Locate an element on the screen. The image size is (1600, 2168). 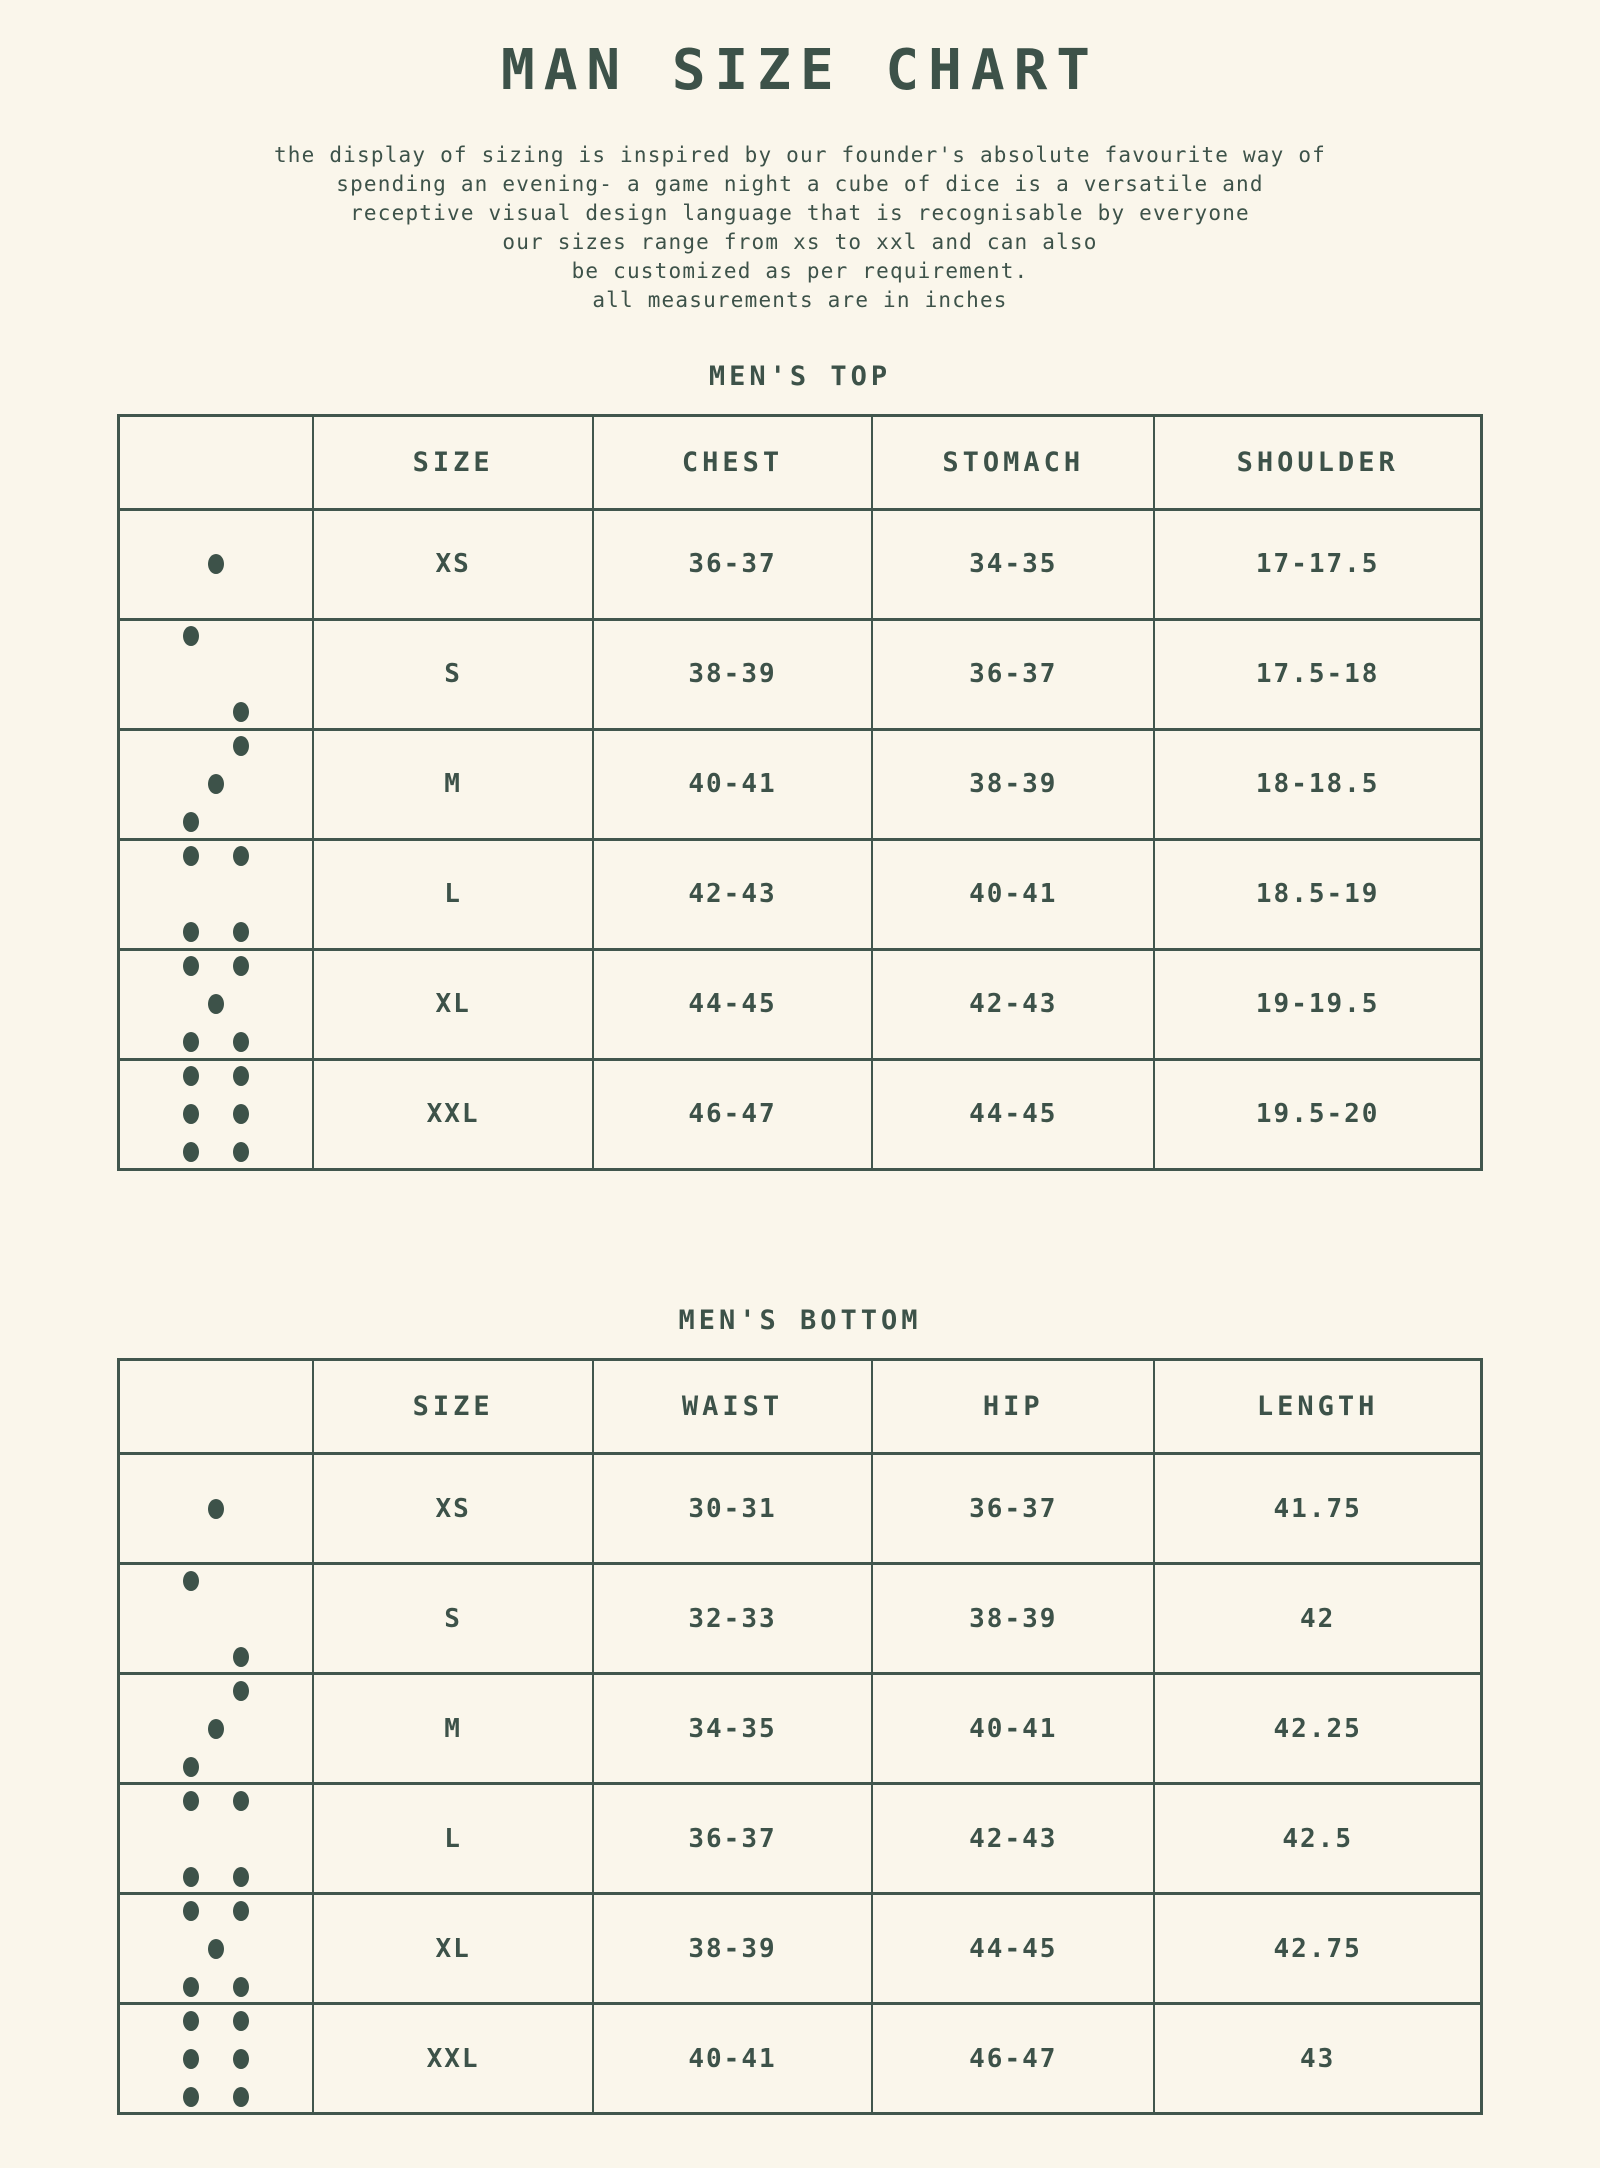
length-column-header: LENGTH is located at coordinates (1317, 1406).